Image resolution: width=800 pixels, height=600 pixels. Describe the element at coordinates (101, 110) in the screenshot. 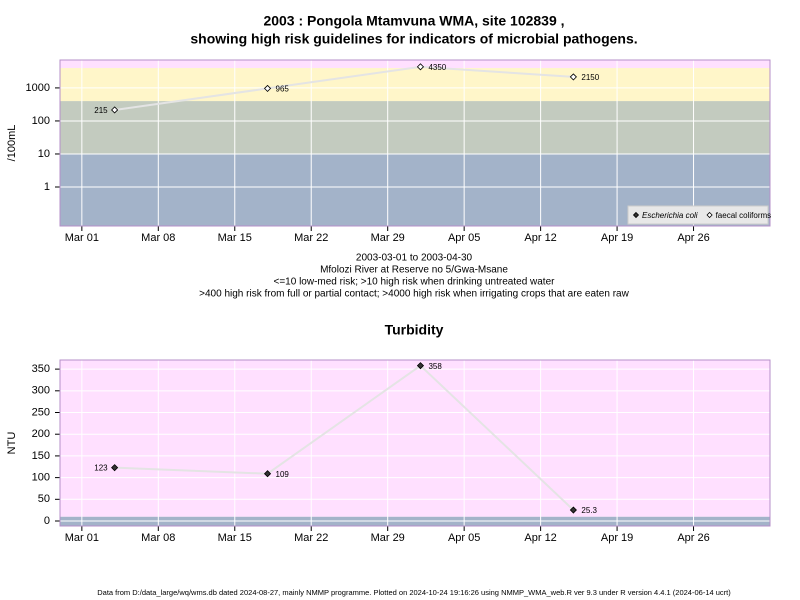

I see `data-label: 215` at that location.